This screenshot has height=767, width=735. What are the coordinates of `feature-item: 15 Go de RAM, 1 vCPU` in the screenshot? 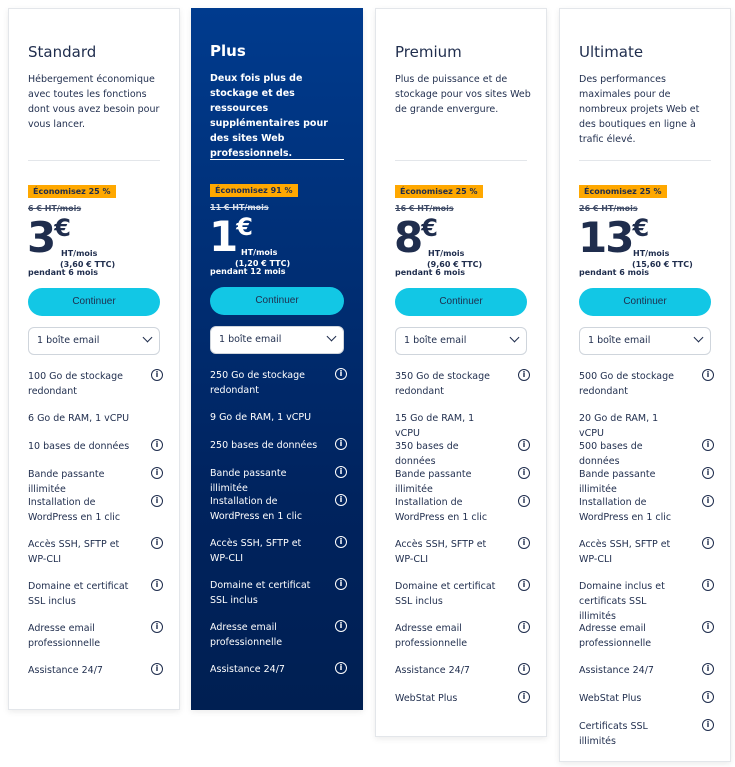 It's located at (462, 425).